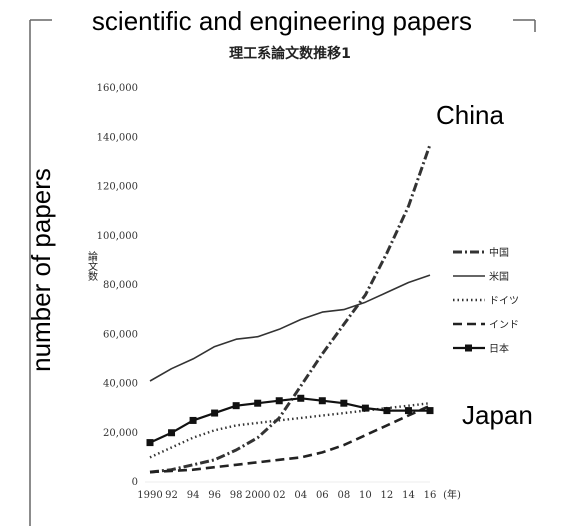 This screenshot has width=563, height=531. I want to click on x-tick-label: 02, so click(279, 495).